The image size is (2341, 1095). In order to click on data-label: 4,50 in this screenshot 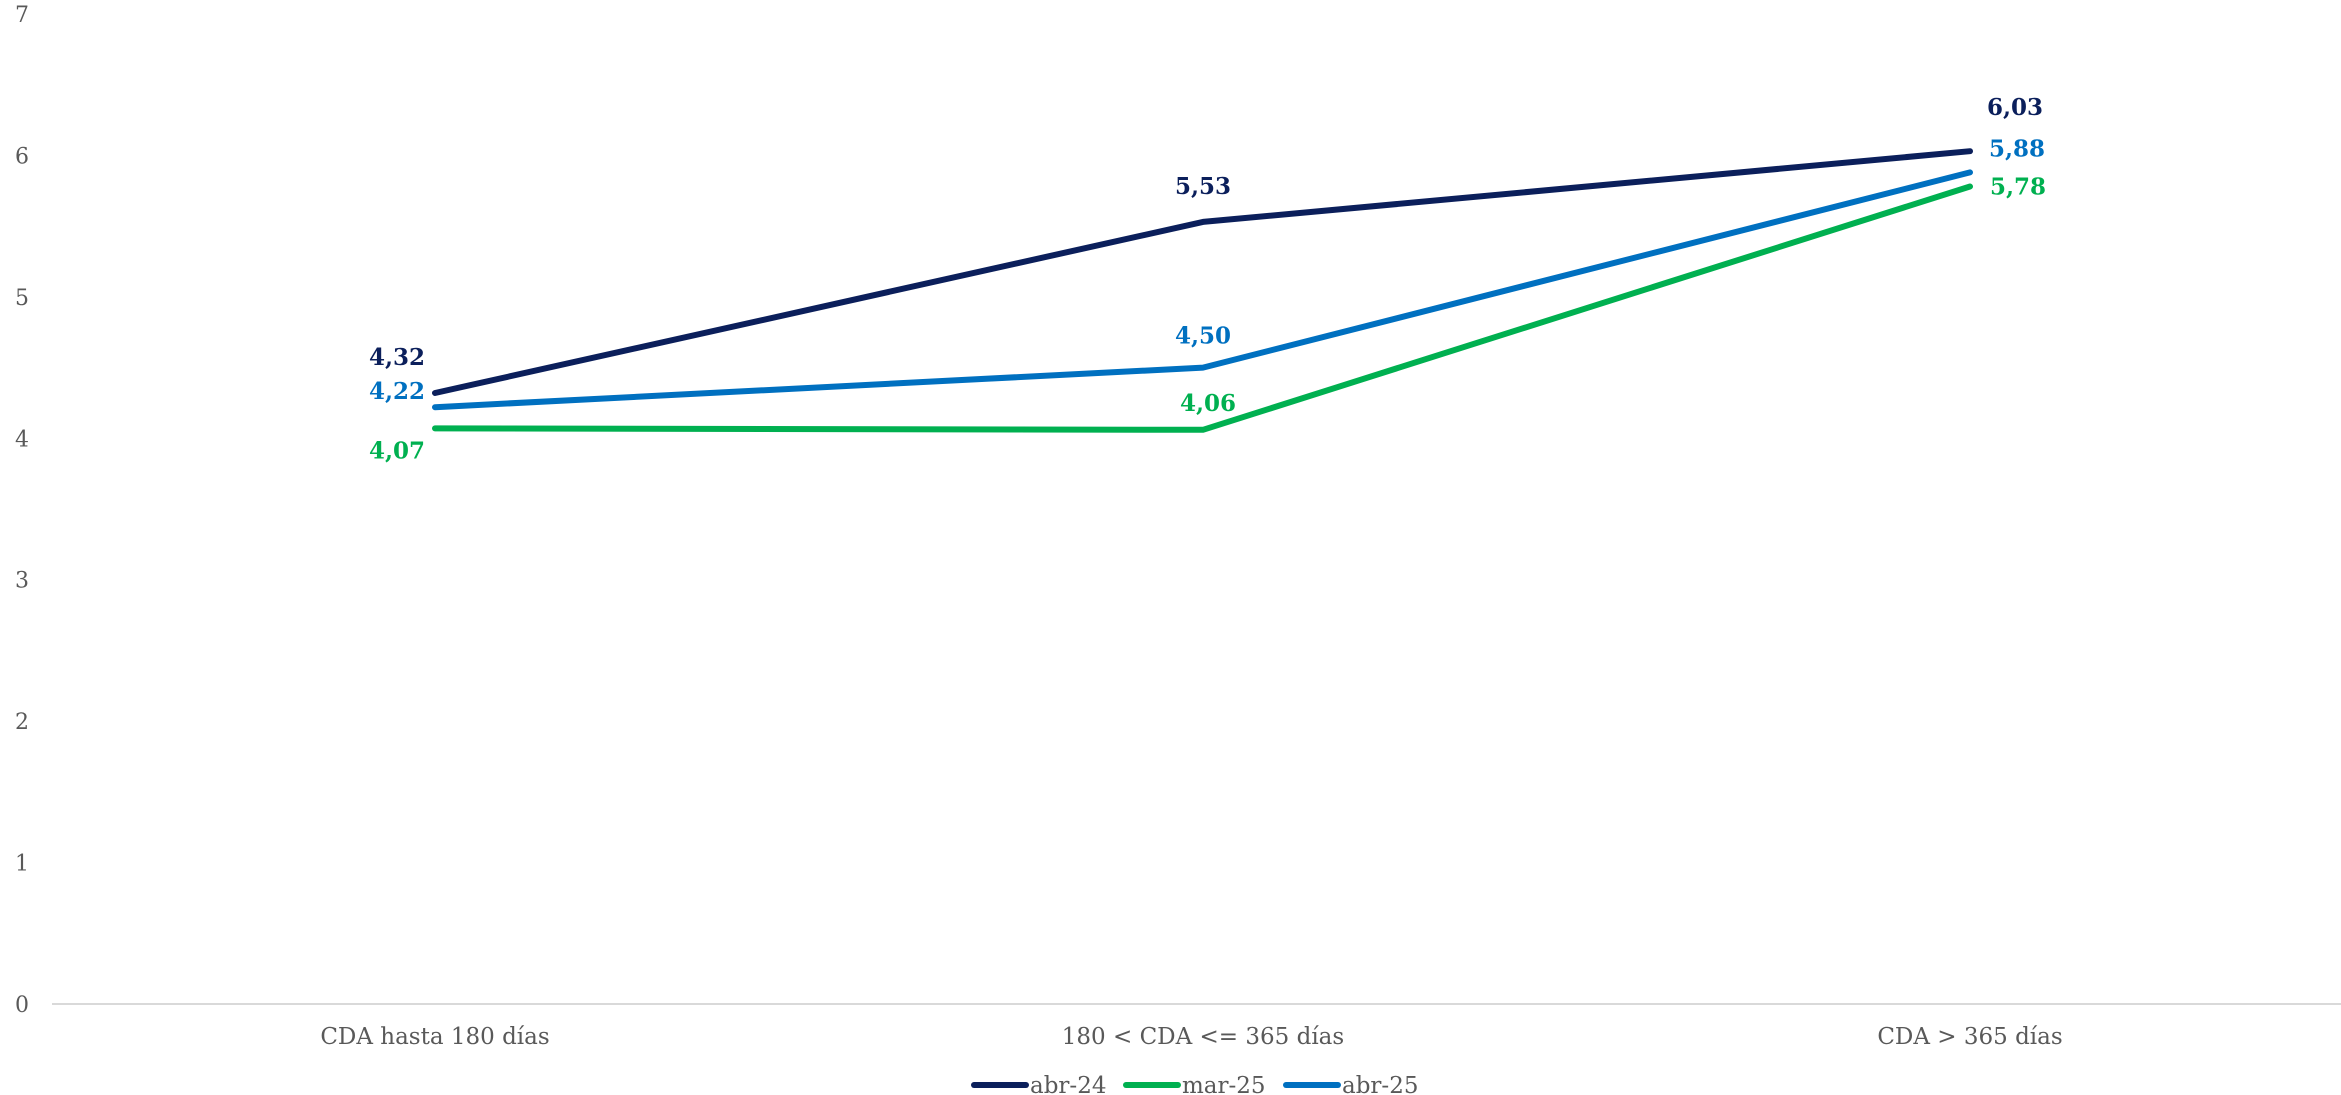, I will do `click(1203, 336)`.